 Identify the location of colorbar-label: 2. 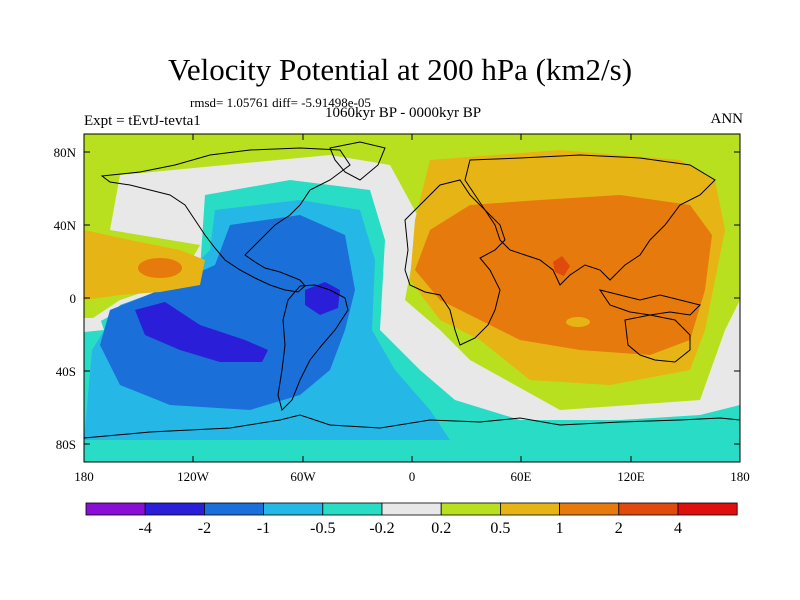
(619, 528).